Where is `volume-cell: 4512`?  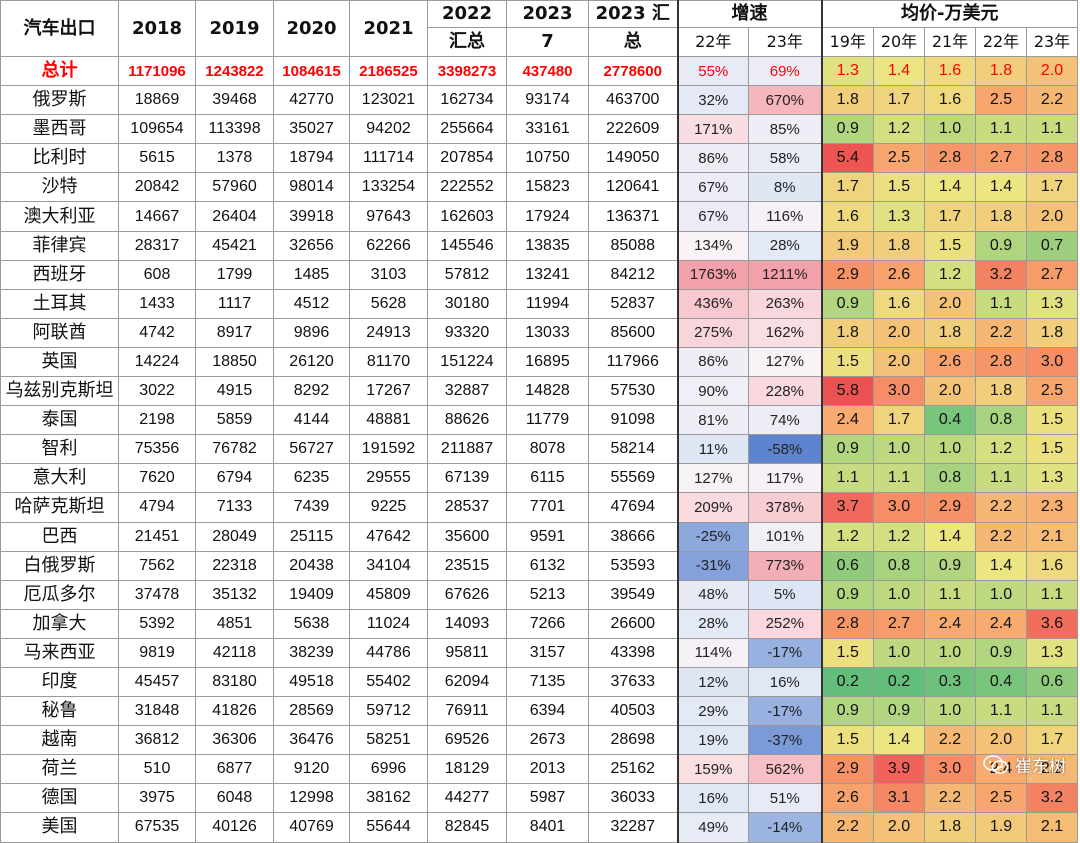 volume-cell: 4512 is located at coordinates (311, 303).